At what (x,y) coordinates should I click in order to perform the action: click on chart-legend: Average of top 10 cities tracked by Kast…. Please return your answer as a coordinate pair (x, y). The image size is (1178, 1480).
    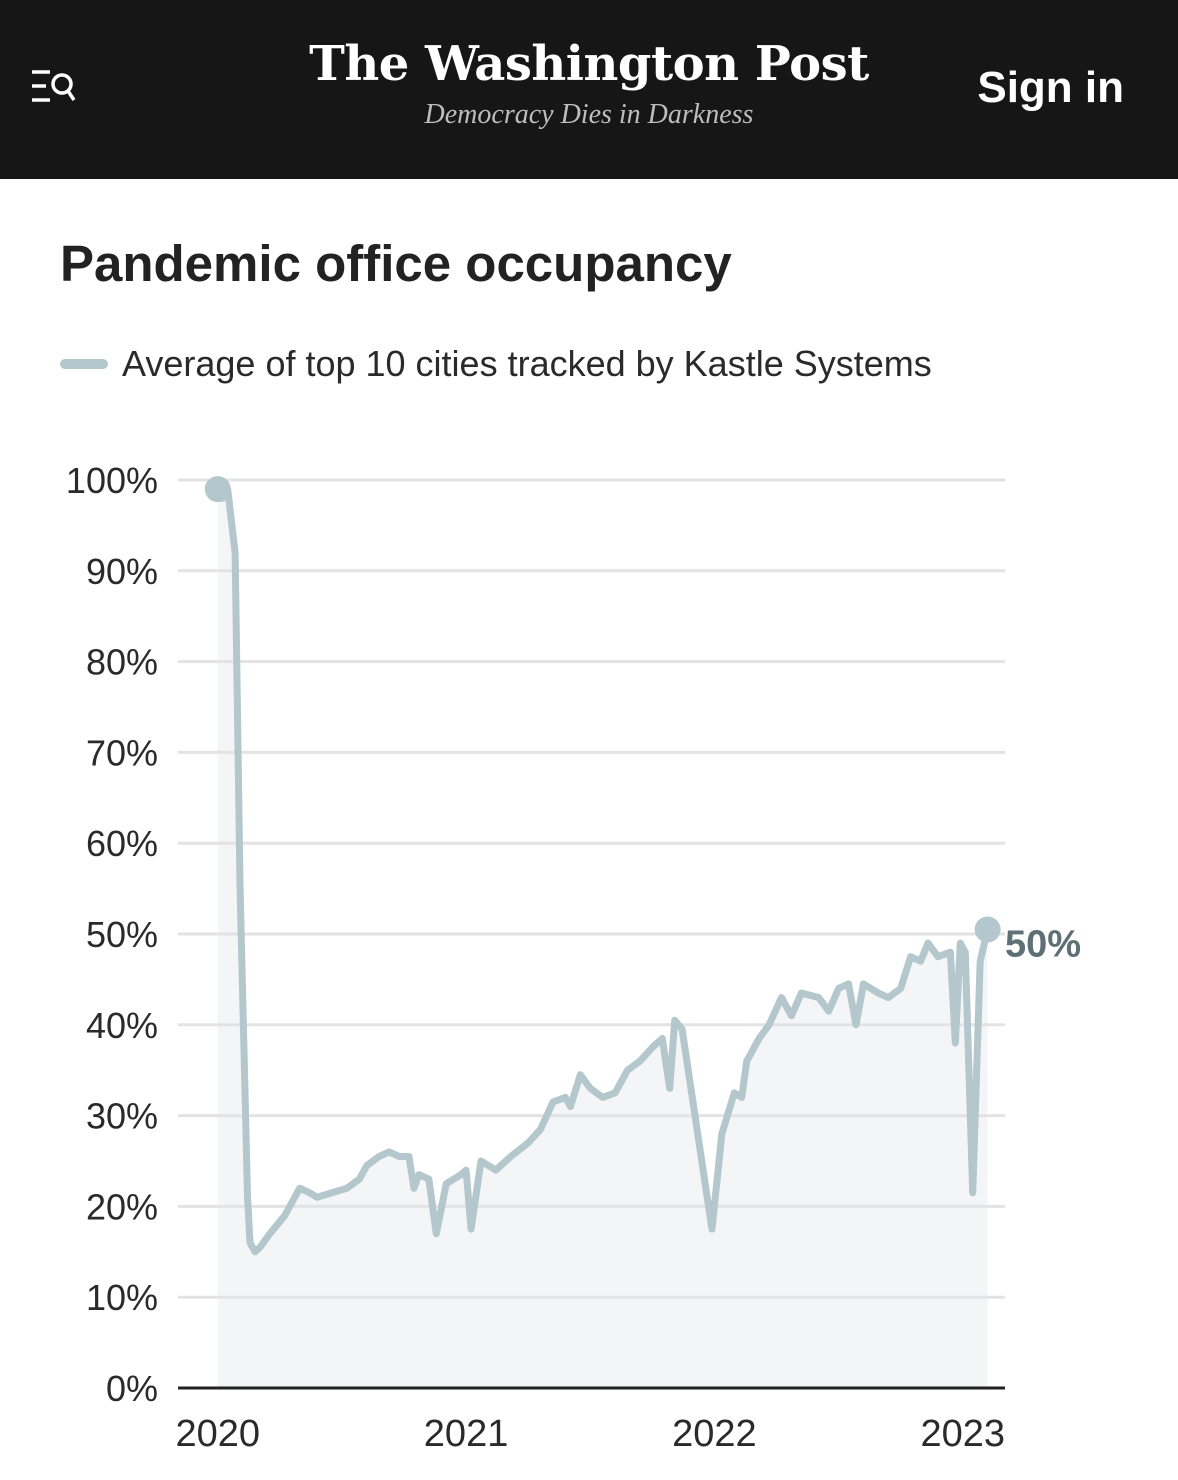
    Looking at the image, I should click on (496, 364).